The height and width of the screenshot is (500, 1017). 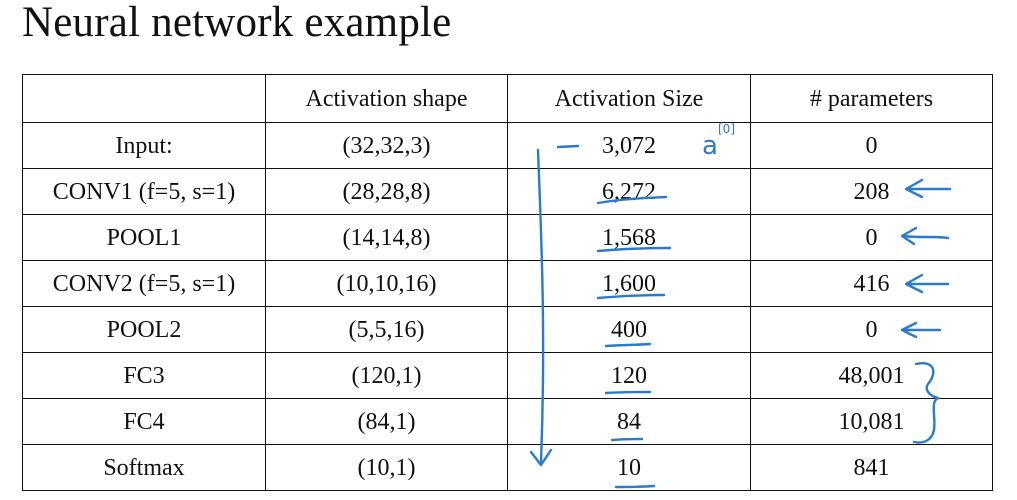 What do you see at coordinates (629, 191) in the screenshot?
I see `activation-size: 6,272` at bounding box center [629, 191].